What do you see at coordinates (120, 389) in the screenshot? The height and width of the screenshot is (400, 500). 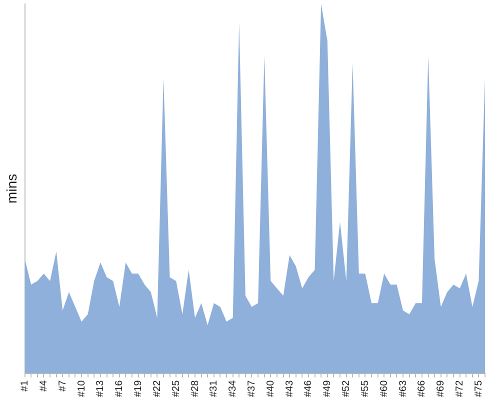 I see `x-tick-label: #16` at bounding box center [120, 389].